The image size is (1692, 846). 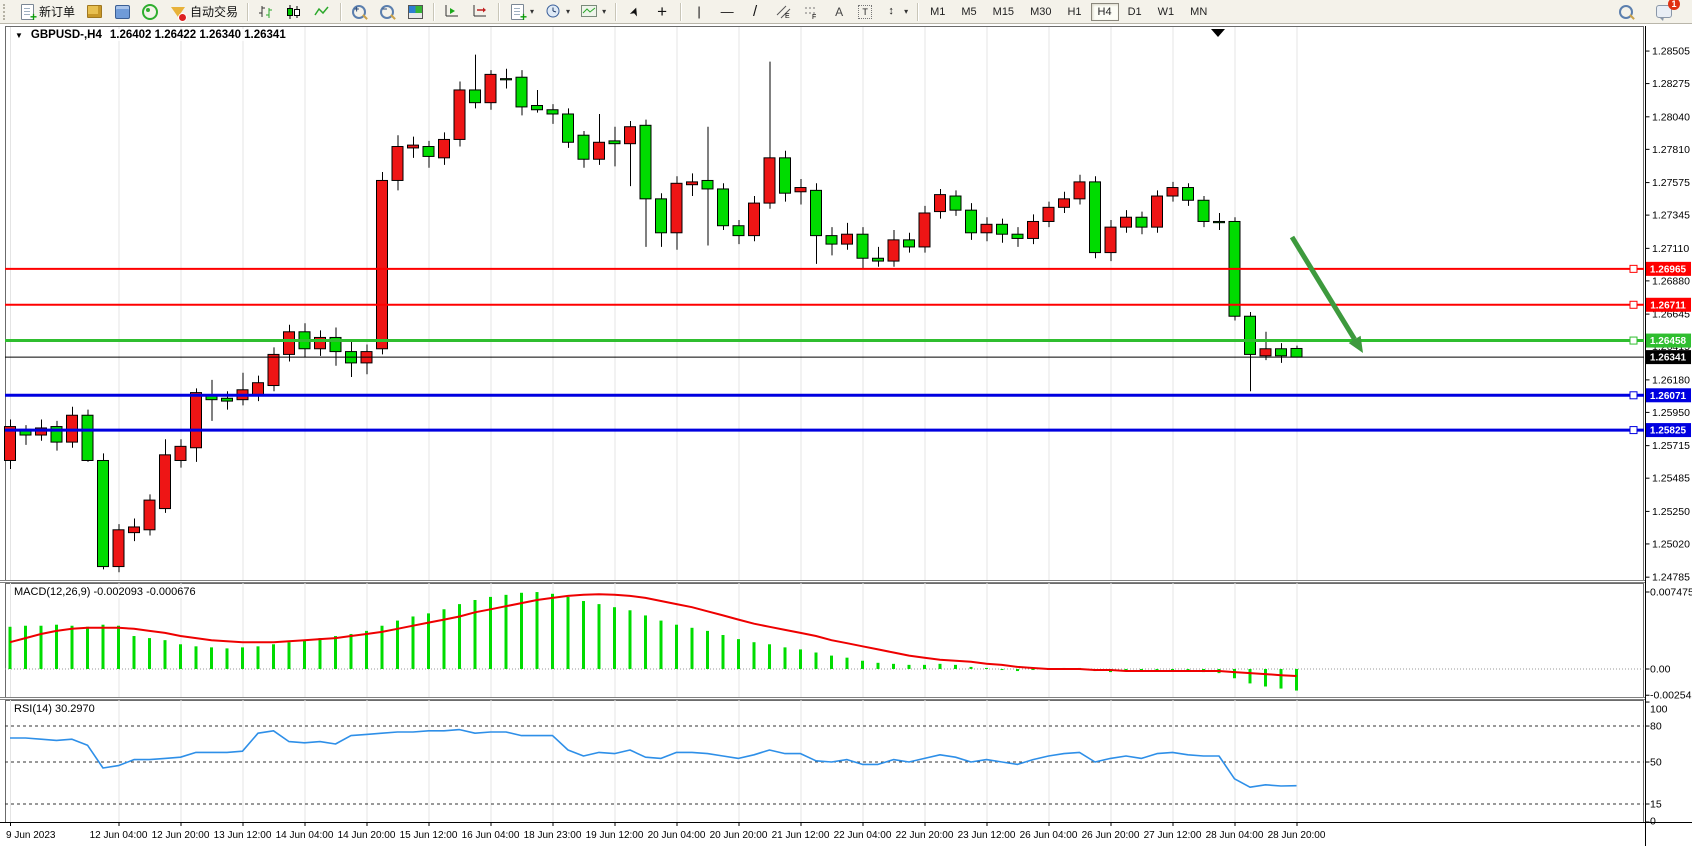 What do you see at coordinates (839, 11) in the screenshot?
I see `text-button: A` at bounding box center [839, 11].